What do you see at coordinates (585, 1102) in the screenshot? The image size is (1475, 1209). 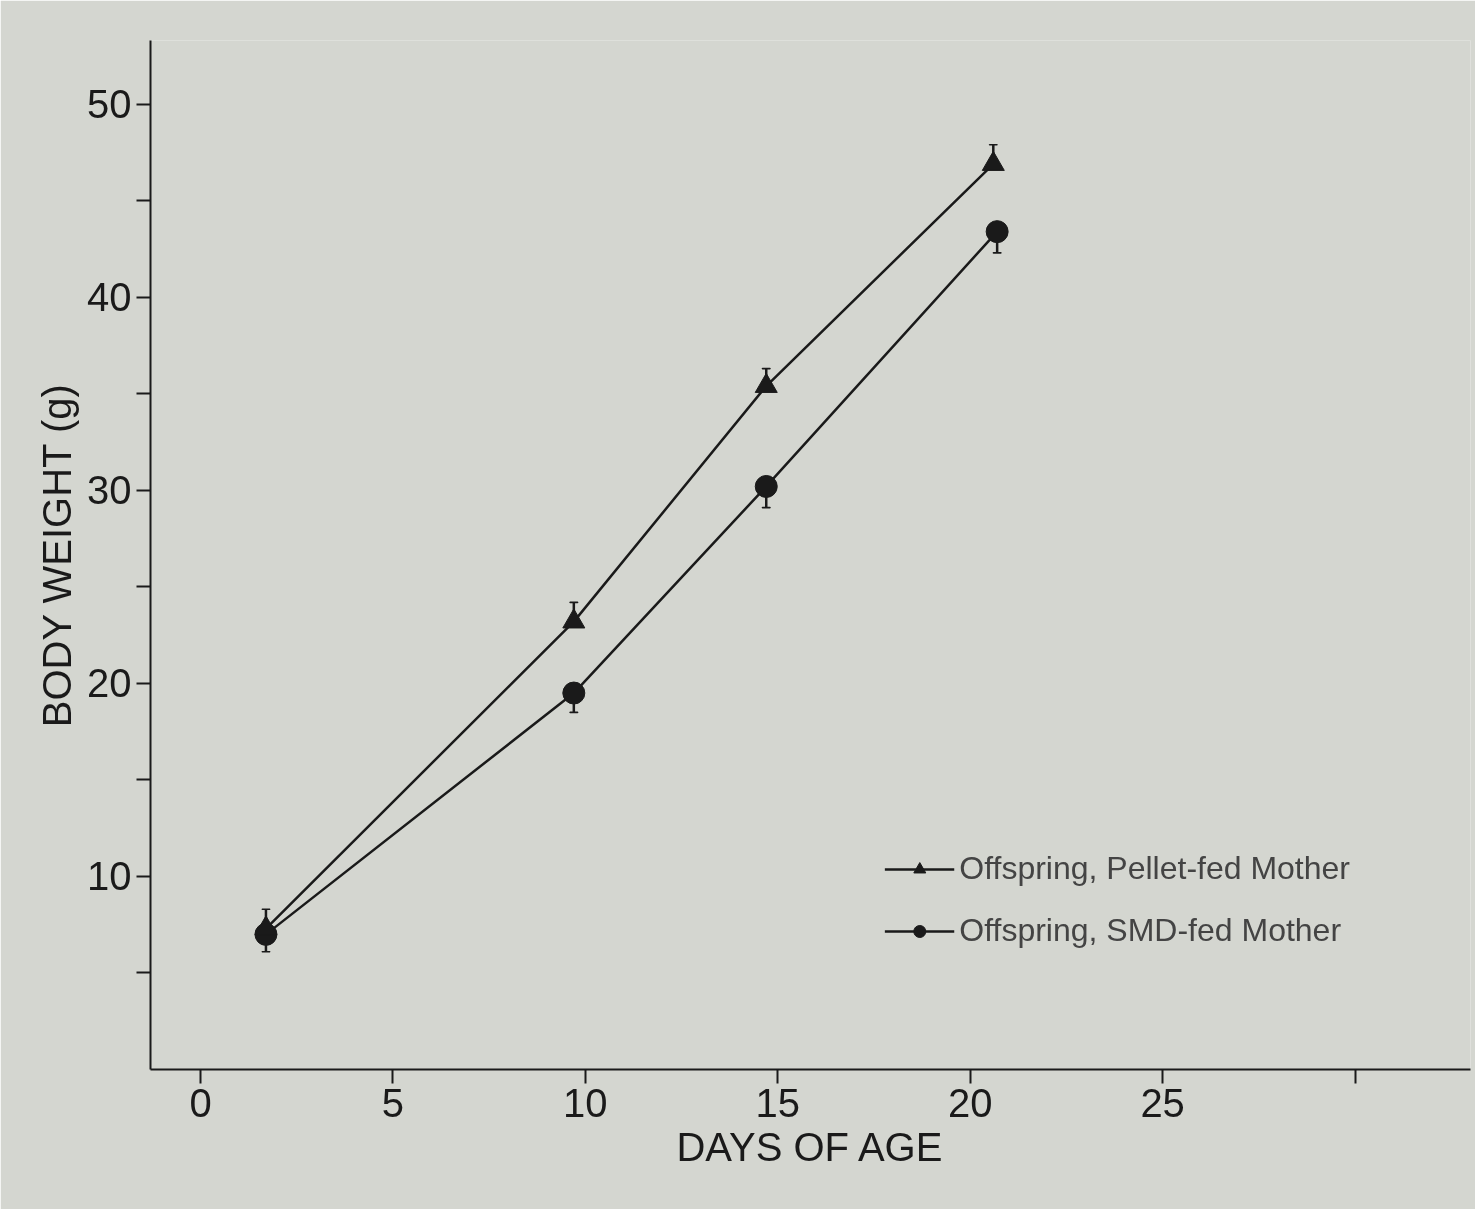 I see `x-tick-label: 10` at bounding box center [585, 1102].